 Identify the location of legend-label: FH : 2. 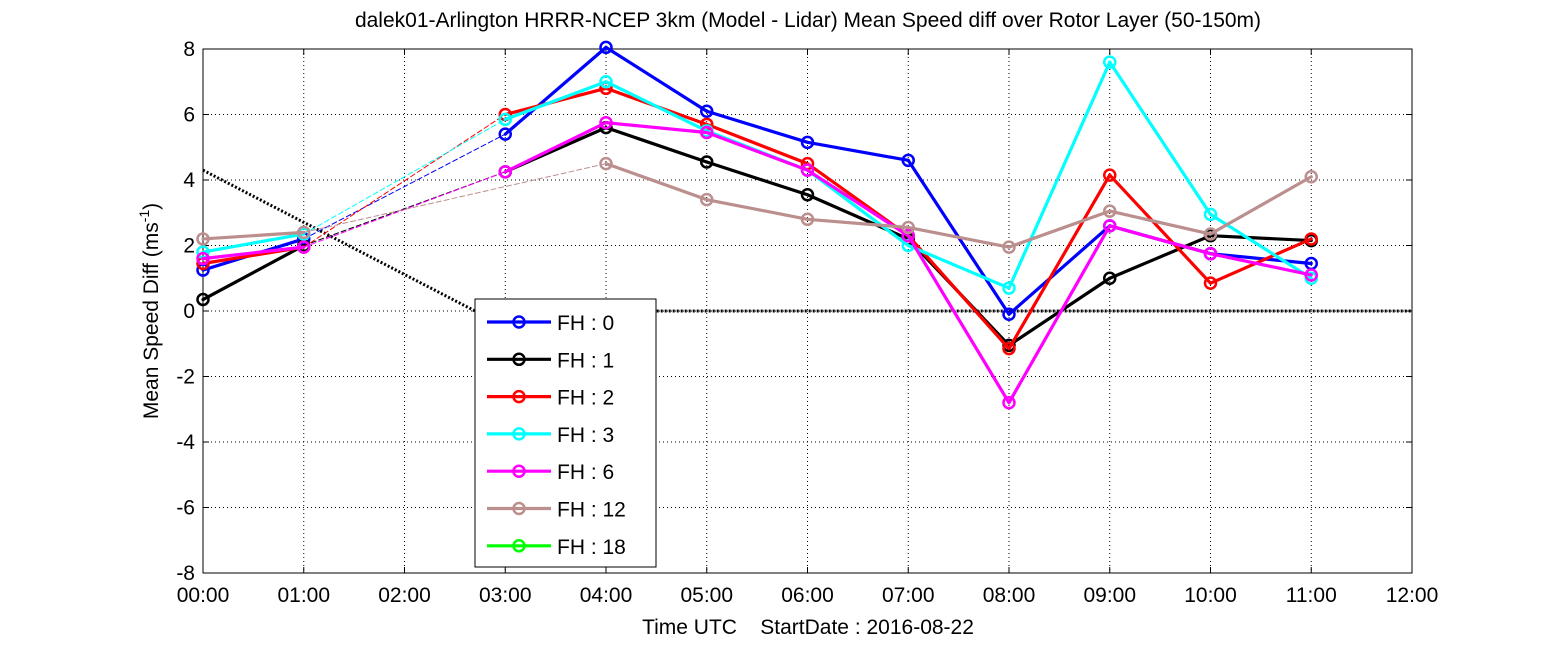
(585, 398).